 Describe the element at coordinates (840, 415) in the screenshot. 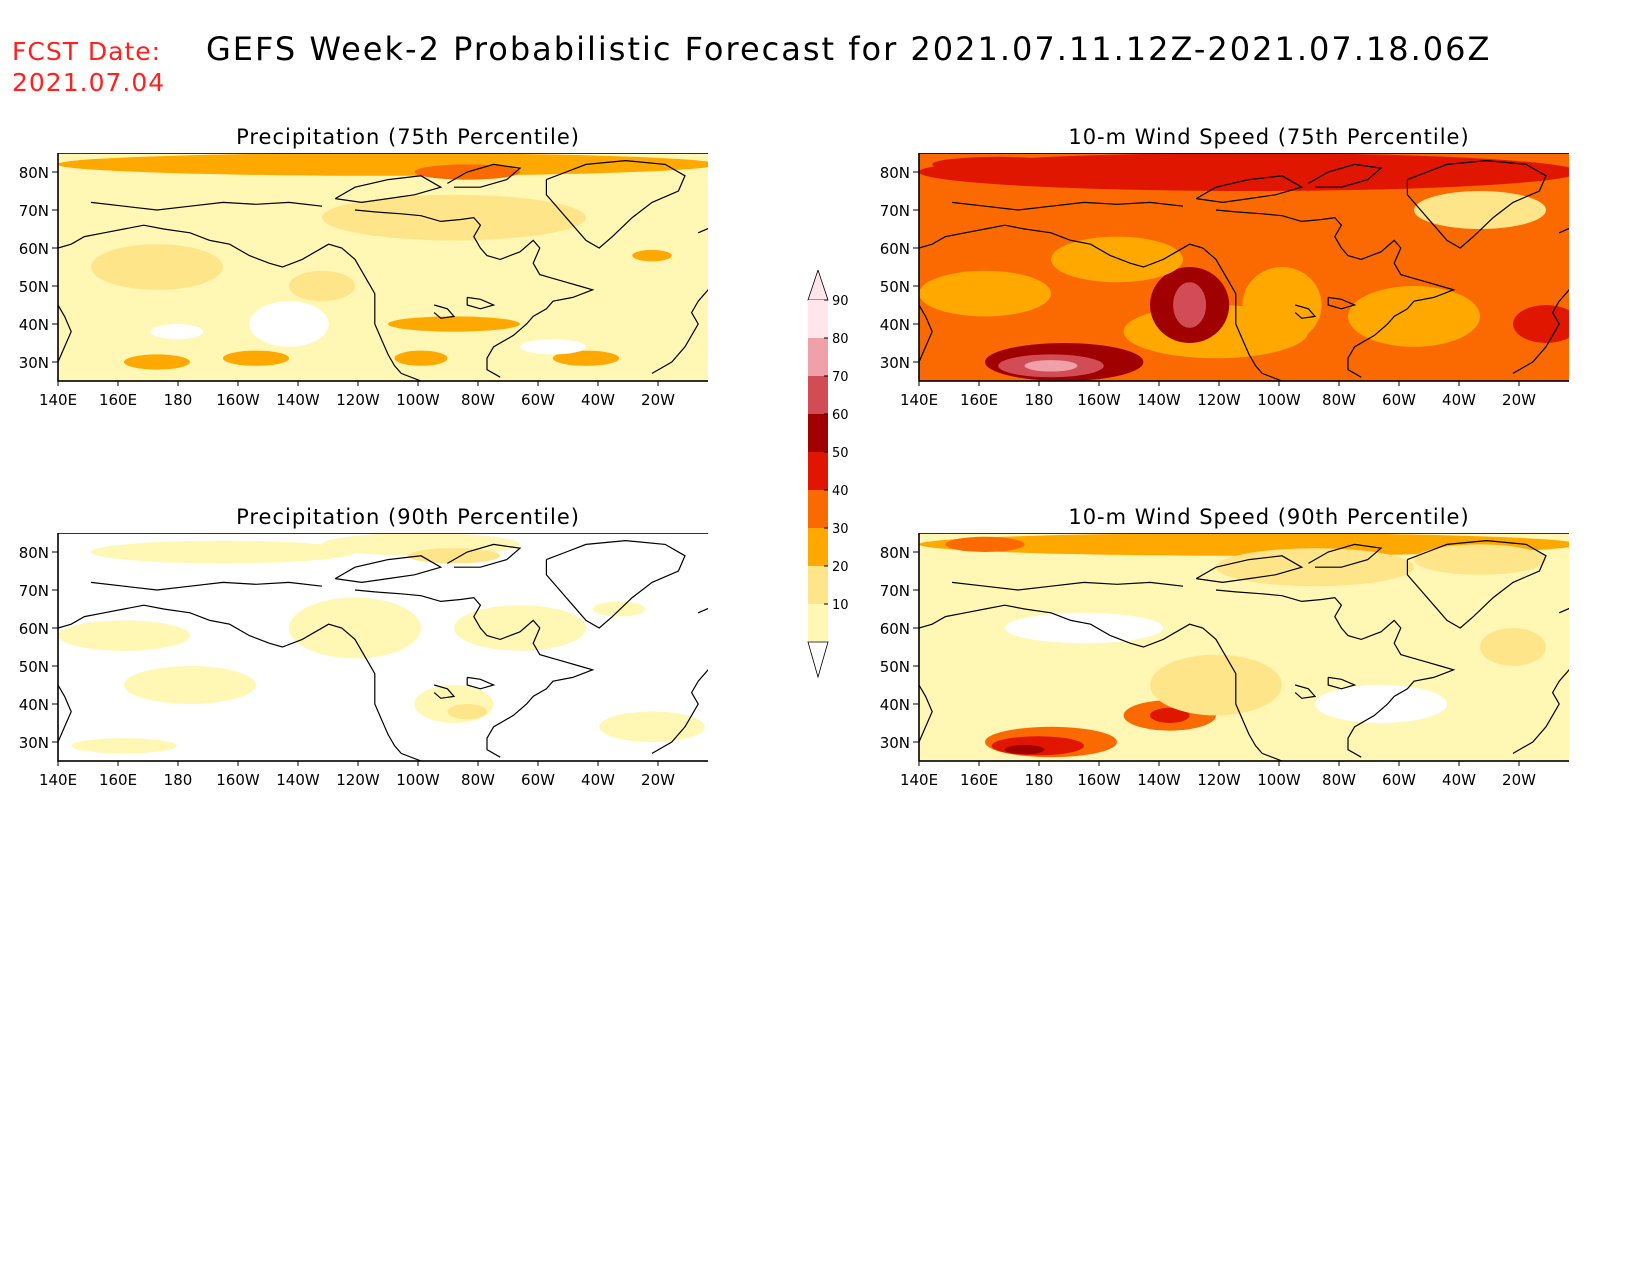

I see `colorbar-label: 60` at that location.